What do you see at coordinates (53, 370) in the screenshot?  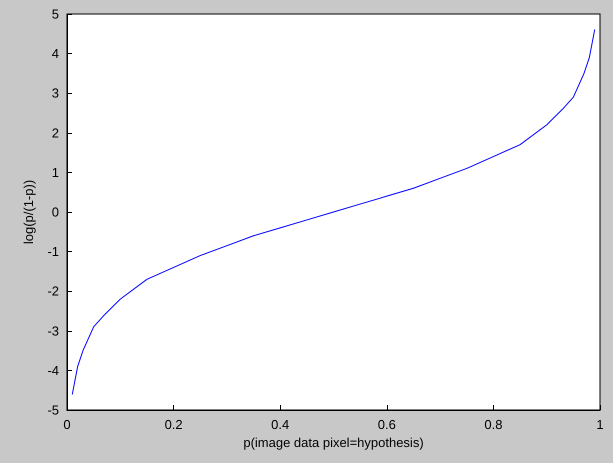 I see `y-tick-label: -4` at bounding box center [53, 370].